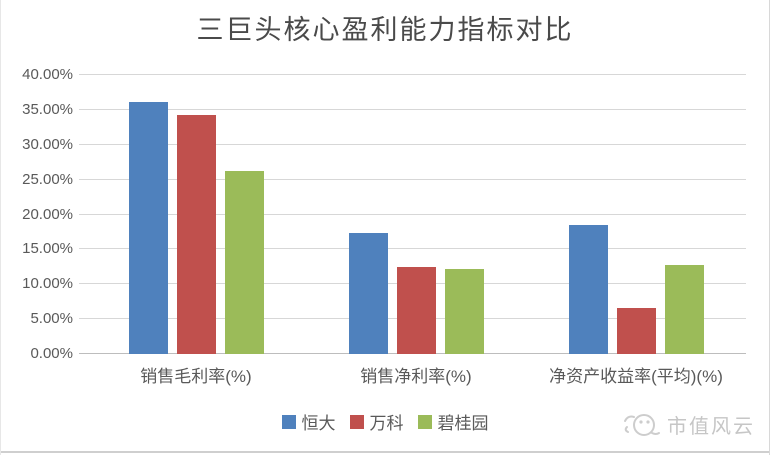  I want to click on y-tick-label: 30.00%, so click(47, 144).